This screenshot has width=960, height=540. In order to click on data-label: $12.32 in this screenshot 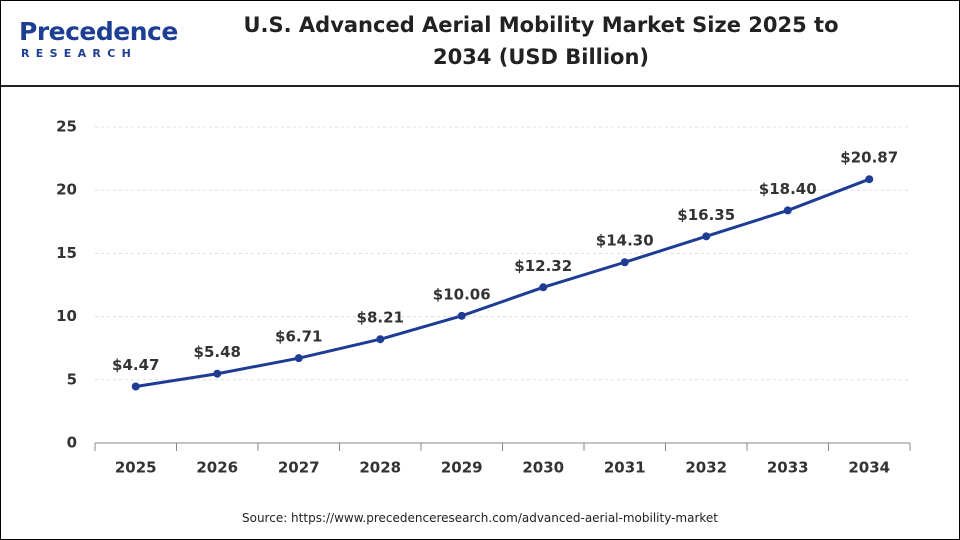, I will do `click(543, 266)`.